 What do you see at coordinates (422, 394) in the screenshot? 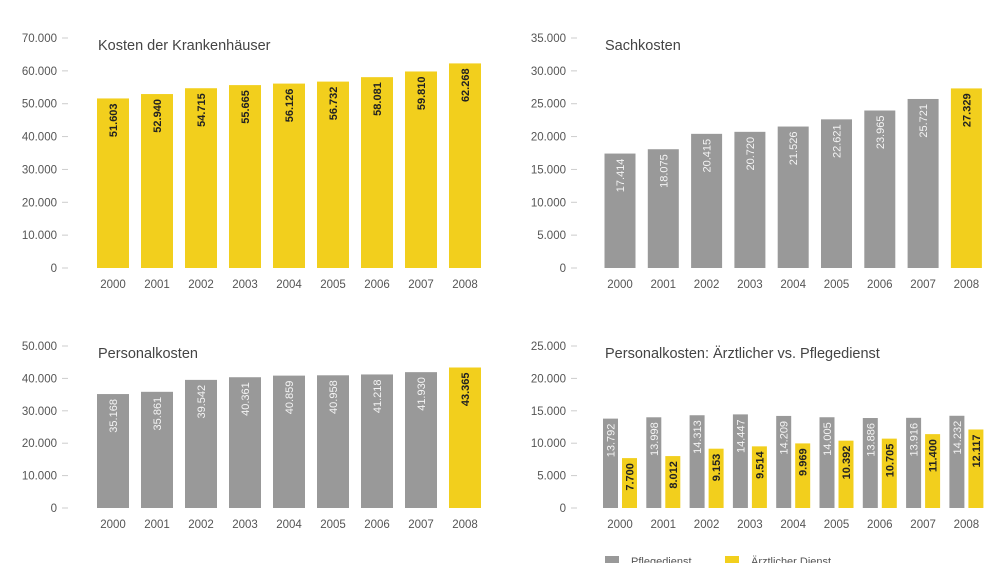
I see `bar-value-label: 41.930` at bounding box center [422, 394].